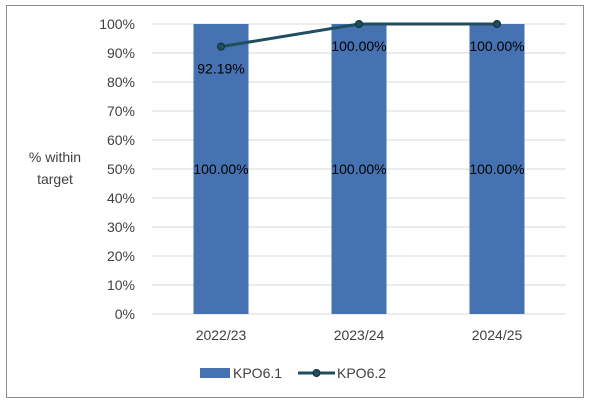 Image resolution: width=592 pixels, height=406 pixels. I want to click on legend-marker, so click(316, 373).